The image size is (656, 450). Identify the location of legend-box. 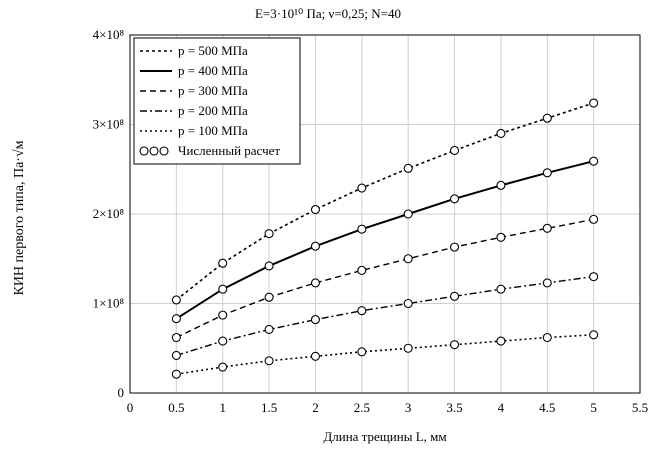
(217, 101).